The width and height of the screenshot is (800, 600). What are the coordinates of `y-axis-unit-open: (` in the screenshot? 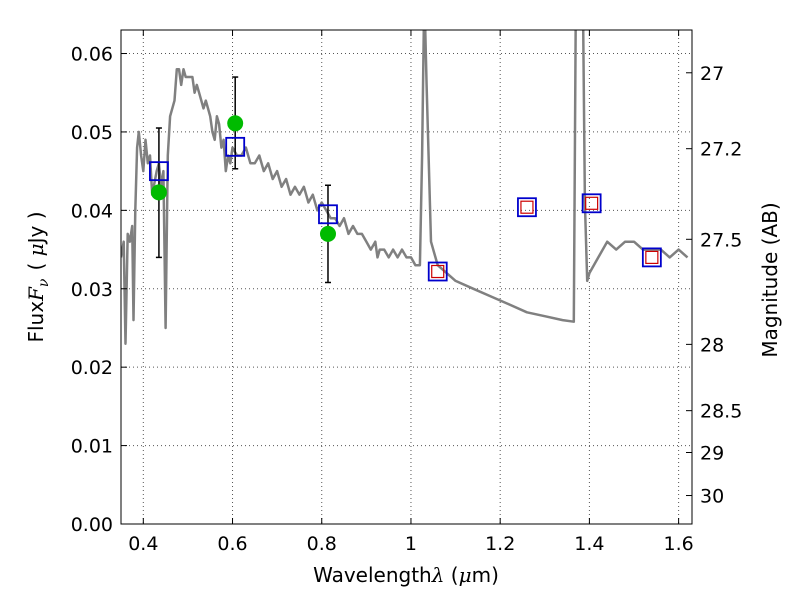 It's located at (36, 263).